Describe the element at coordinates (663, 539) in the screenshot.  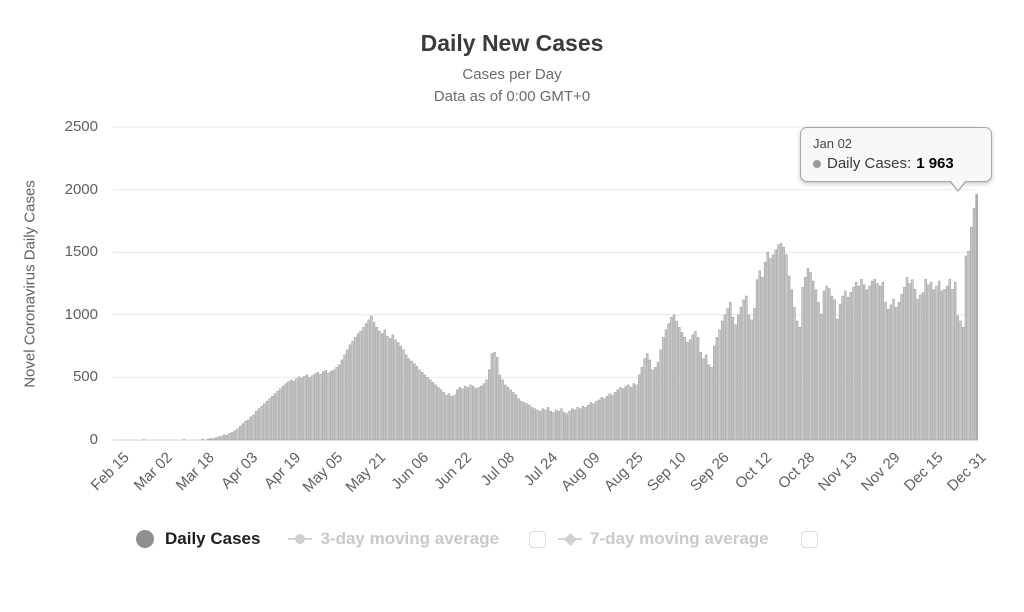
I see `legend-item-7day-average: 7-day moving average` at that location.